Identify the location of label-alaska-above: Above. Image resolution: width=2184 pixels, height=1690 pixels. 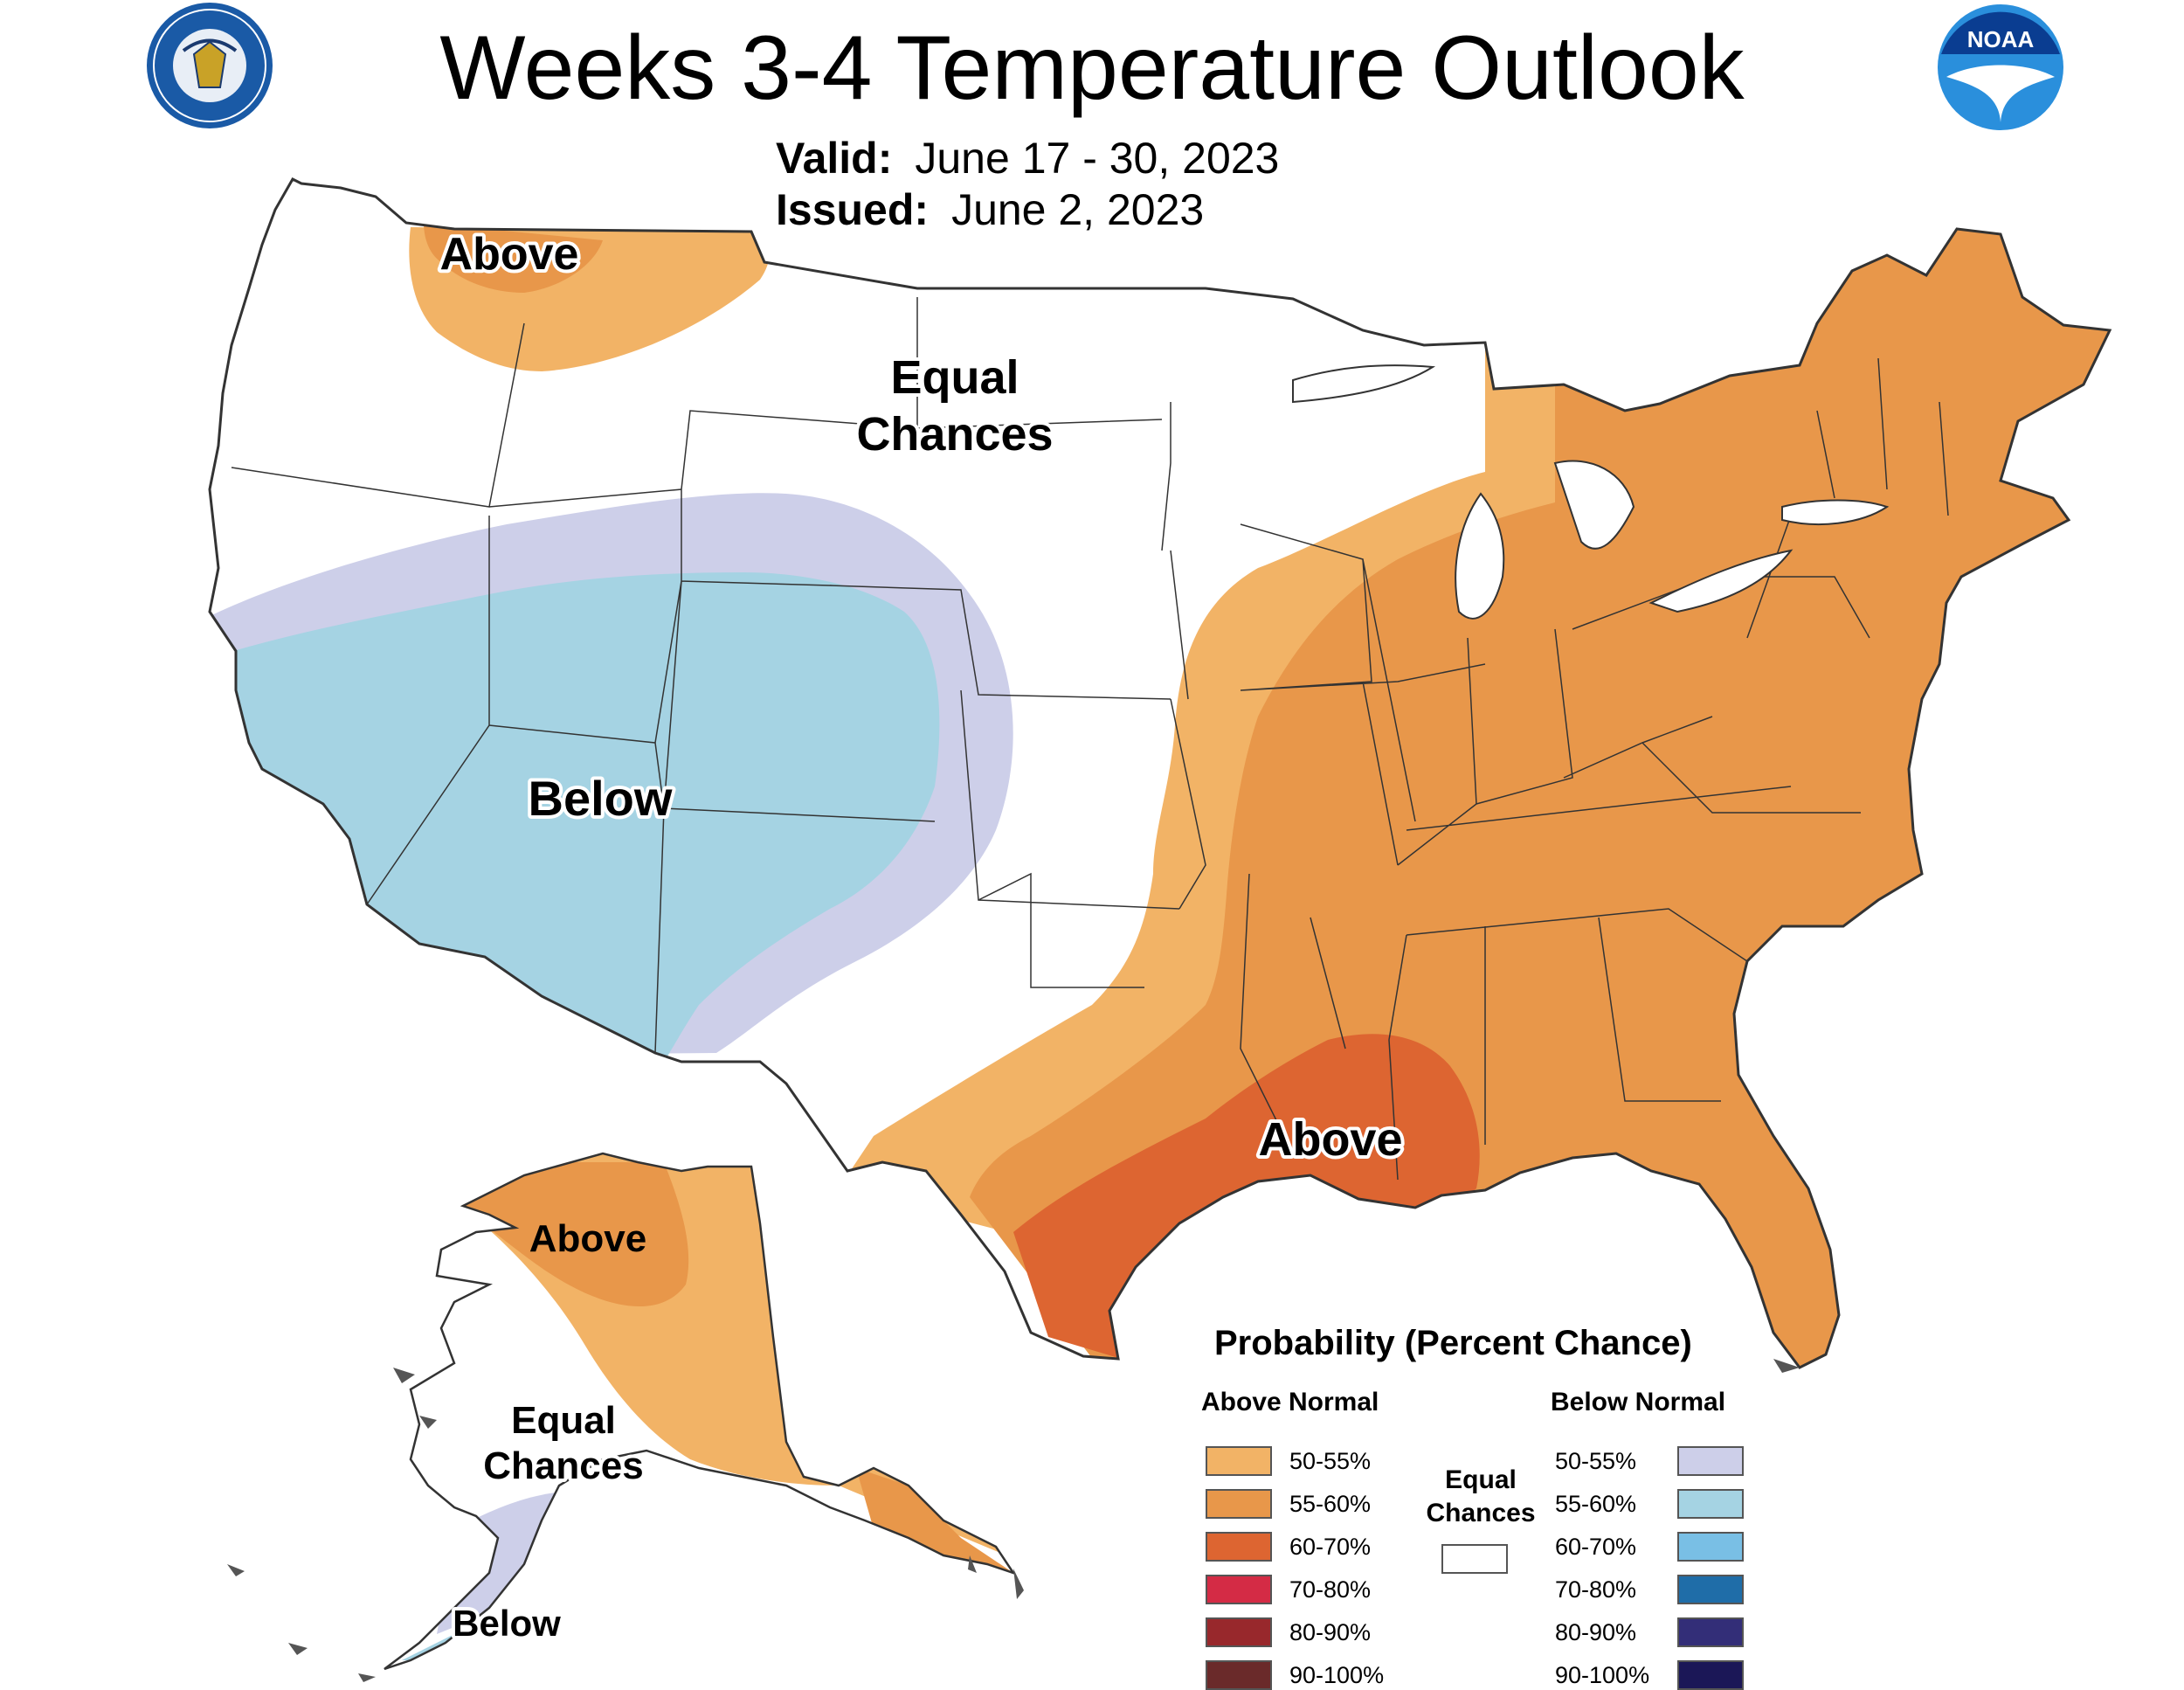
(587, 1238).